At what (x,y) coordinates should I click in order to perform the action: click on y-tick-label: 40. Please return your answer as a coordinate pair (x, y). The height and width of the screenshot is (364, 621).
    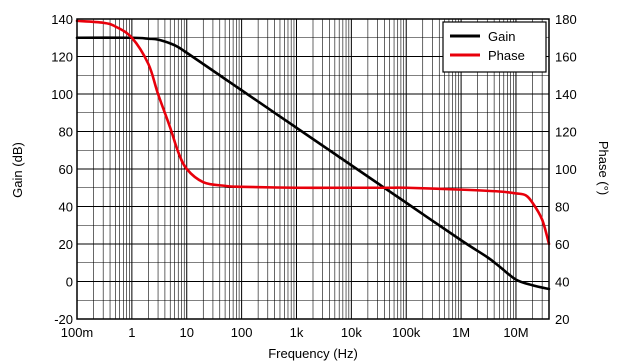
    Looking at the image, I should click on (66, 207).